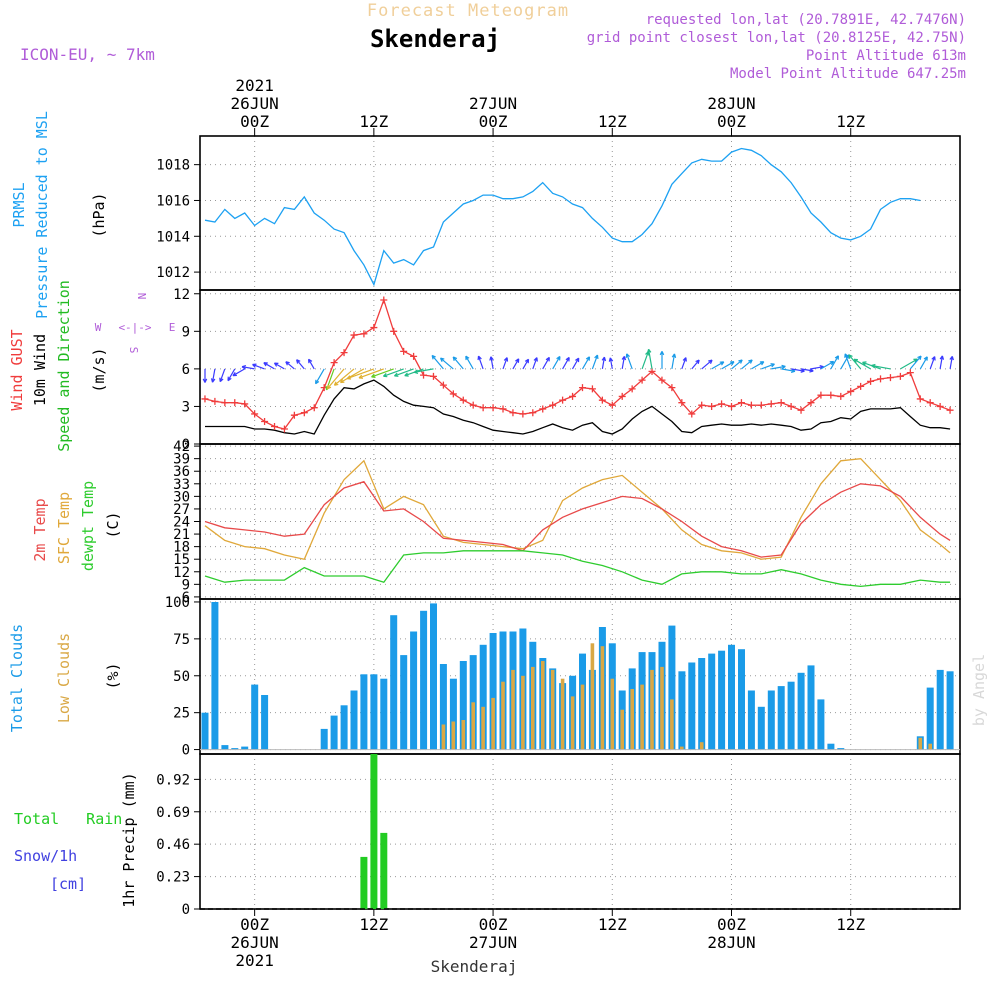 The height and width of the screenshot is (1000, 1000). Describe the element at coordinates (173, 273) in the screenshot. I see `y-tick-label: 1012` at that location.